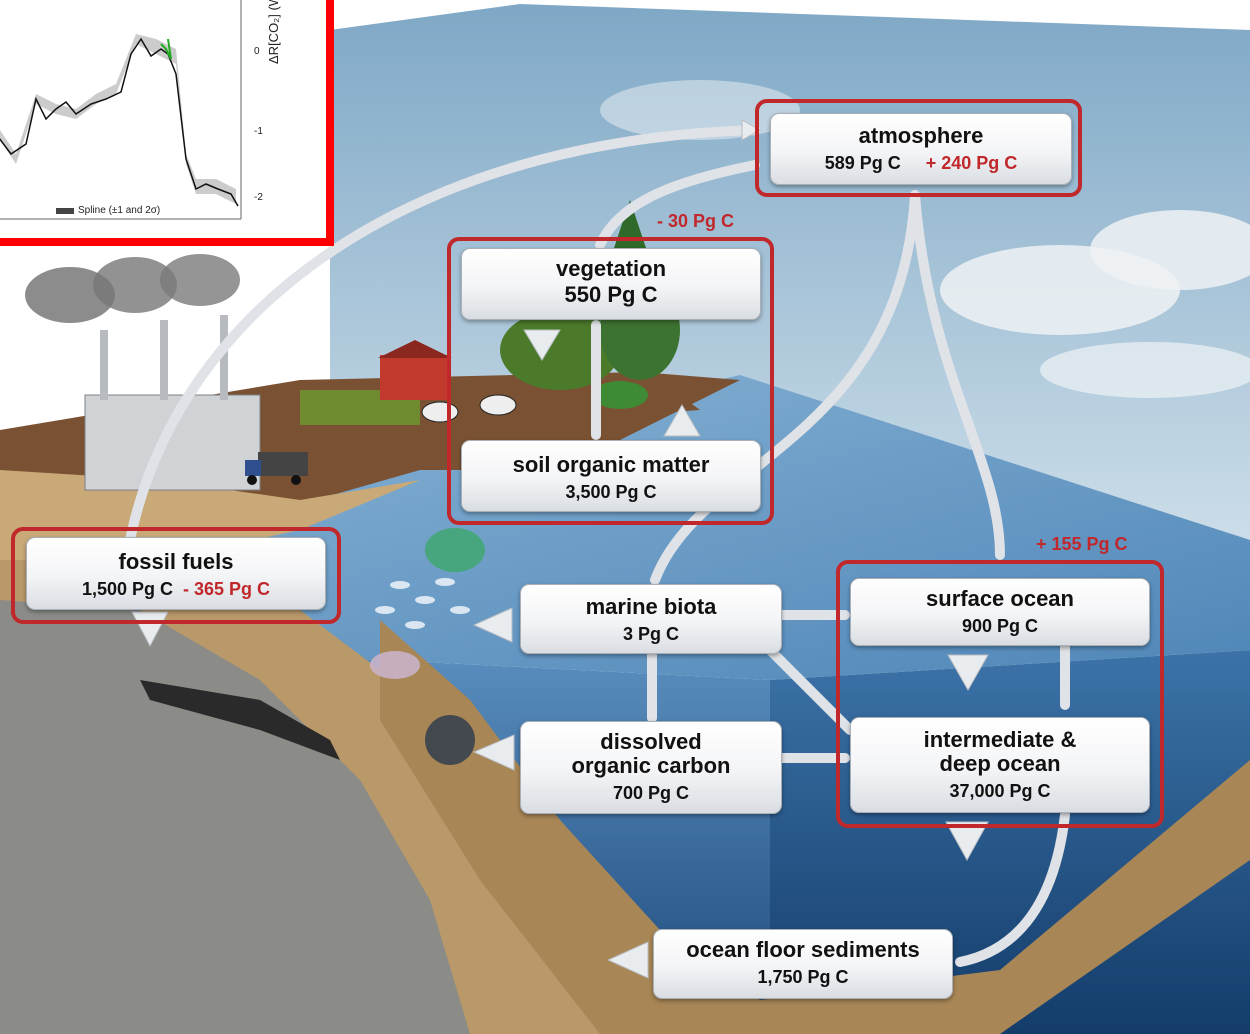  I want to click on arrowhead-marine-left, so click(492, 625).